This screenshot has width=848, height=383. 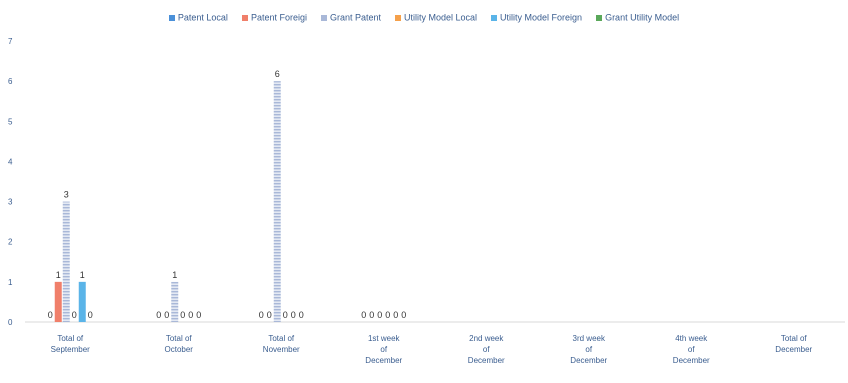 I want to click on legend-item: Grant Utility Model, so click(x=637, y=17).